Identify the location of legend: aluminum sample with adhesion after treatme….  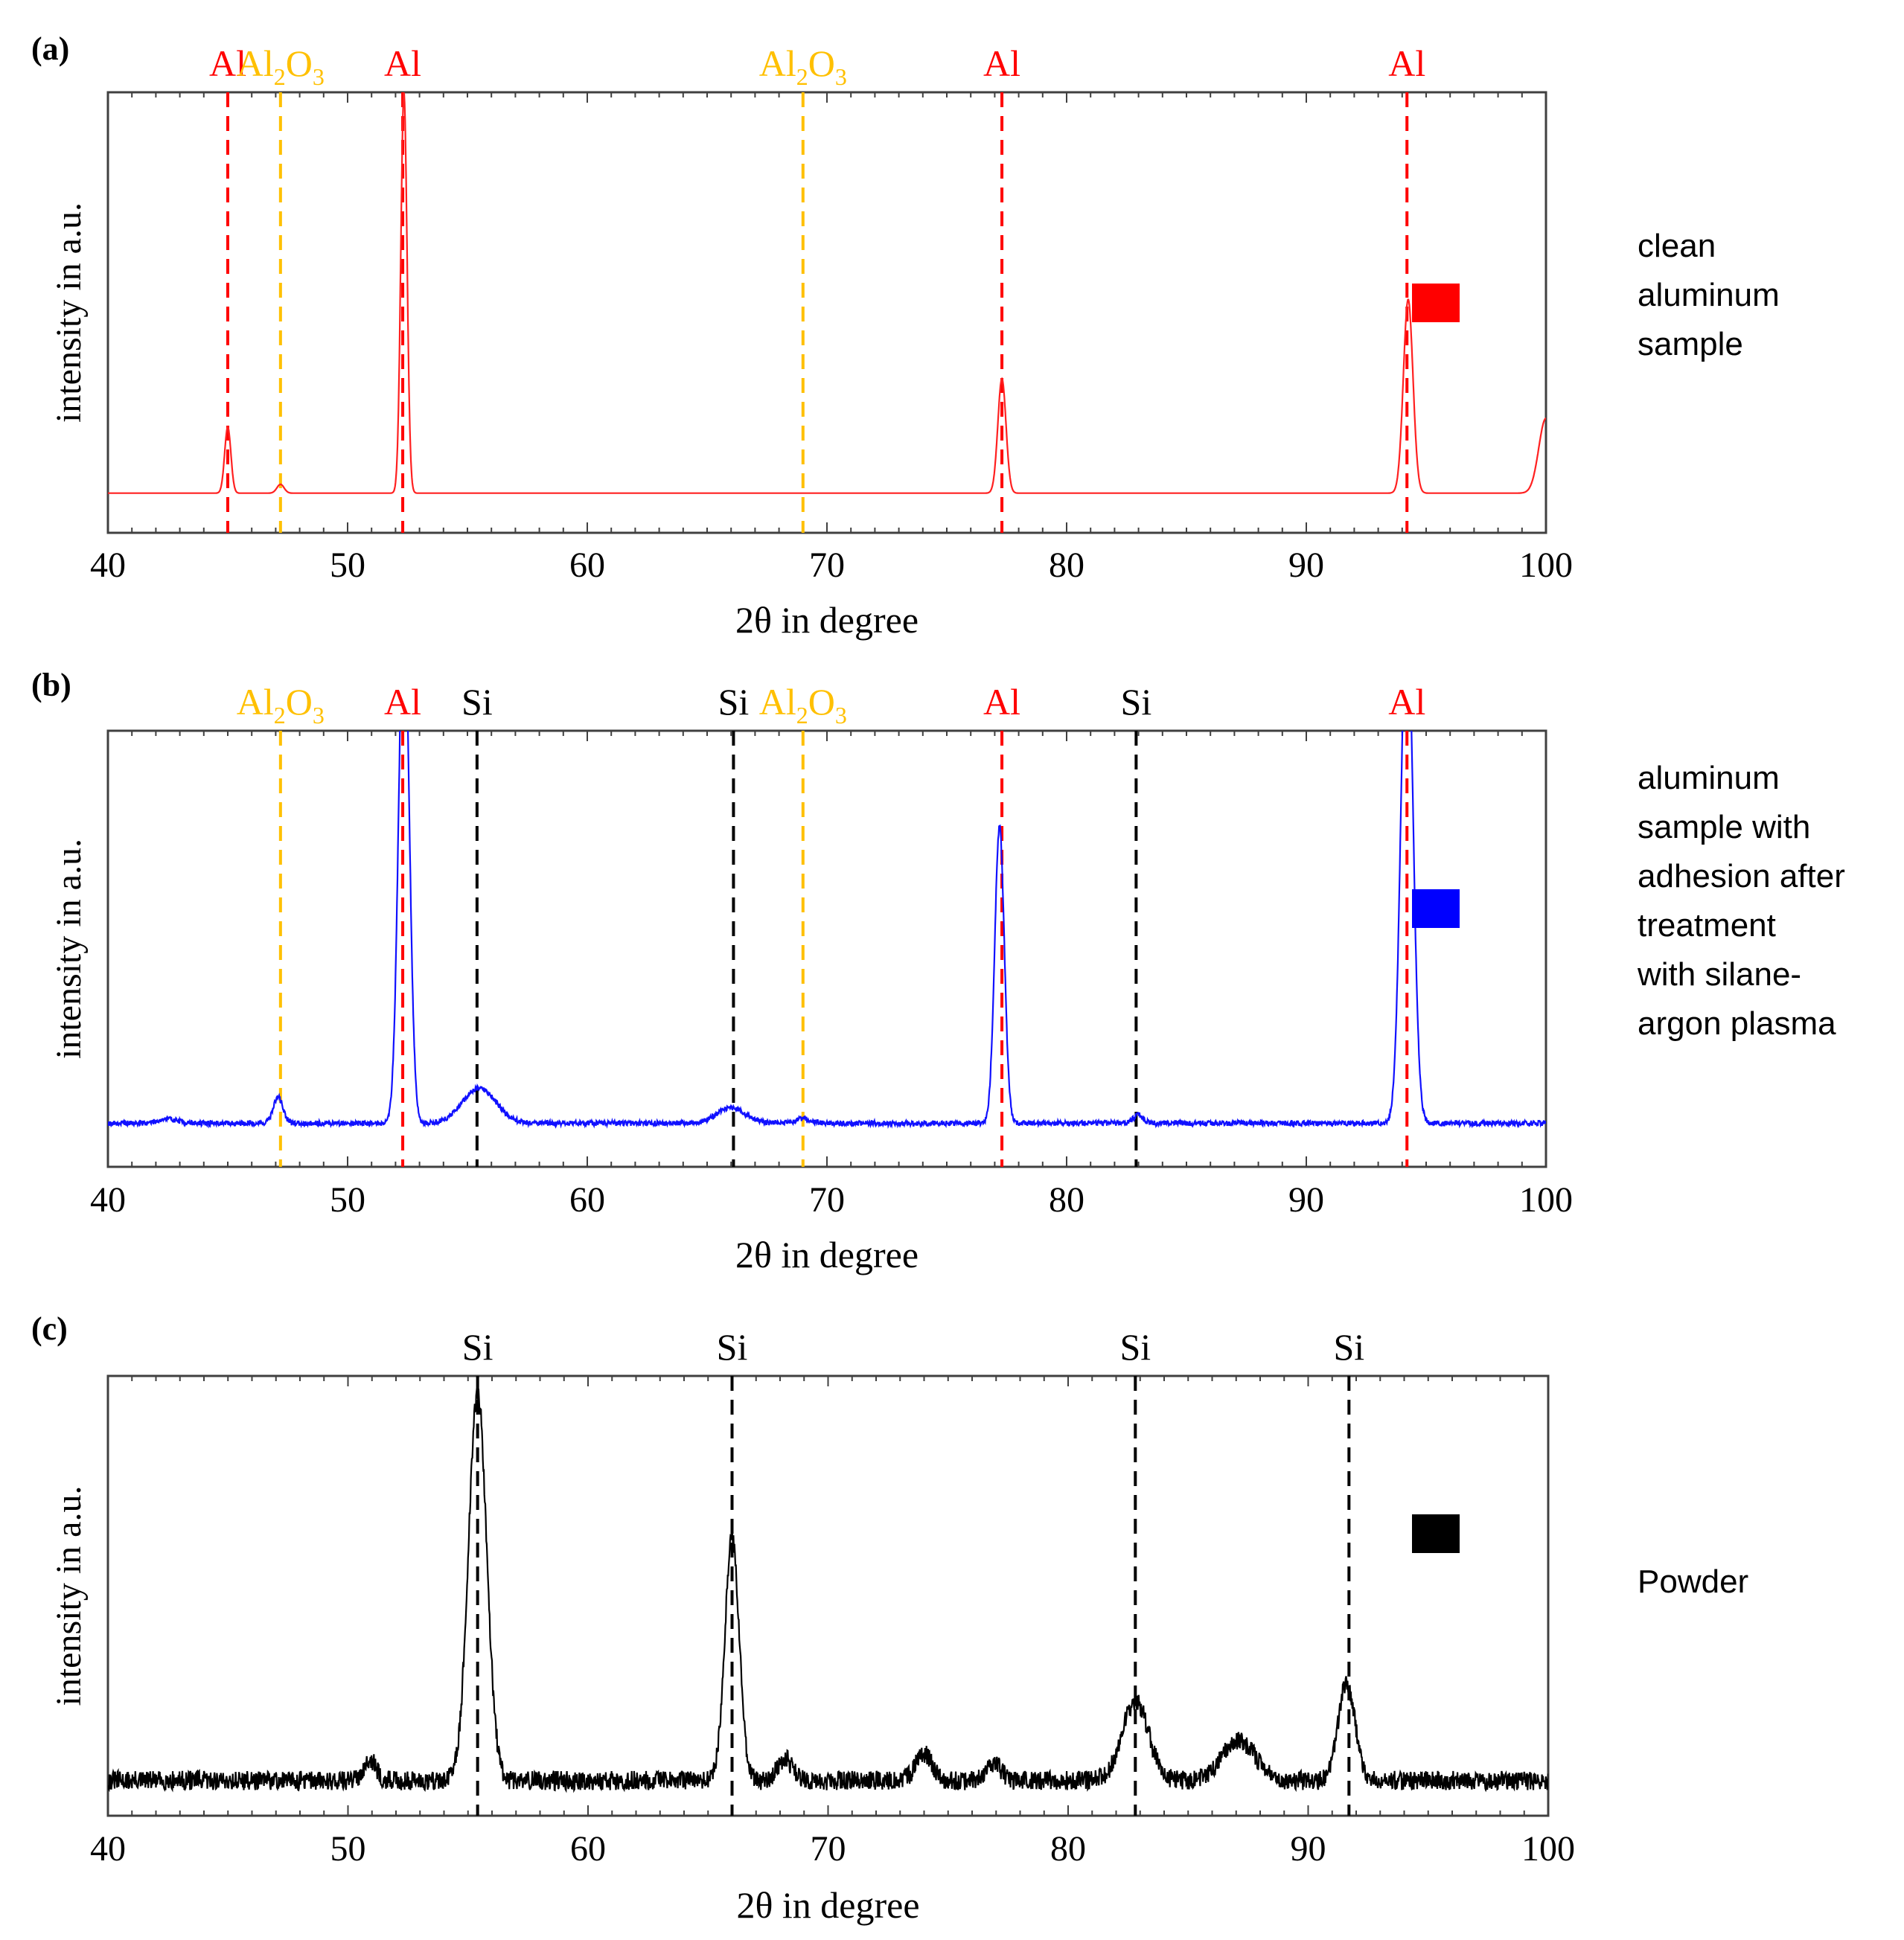
(1628, 901).